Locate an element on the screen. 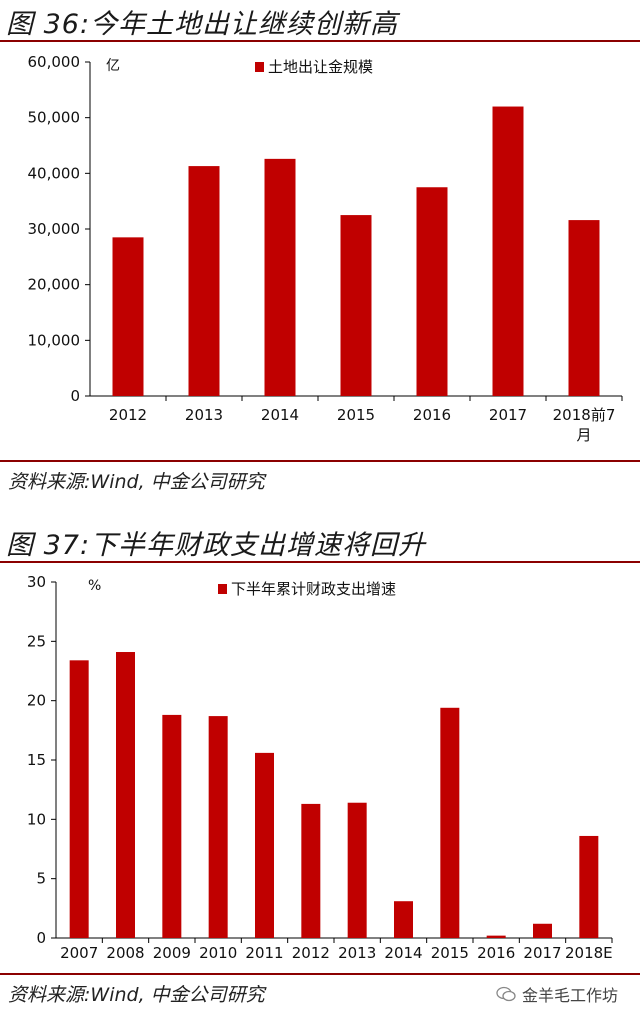 The height and width of the screenshot is (1015, 640). watermark: 金羊毛工作坊 is located at coordinates (557, 994).